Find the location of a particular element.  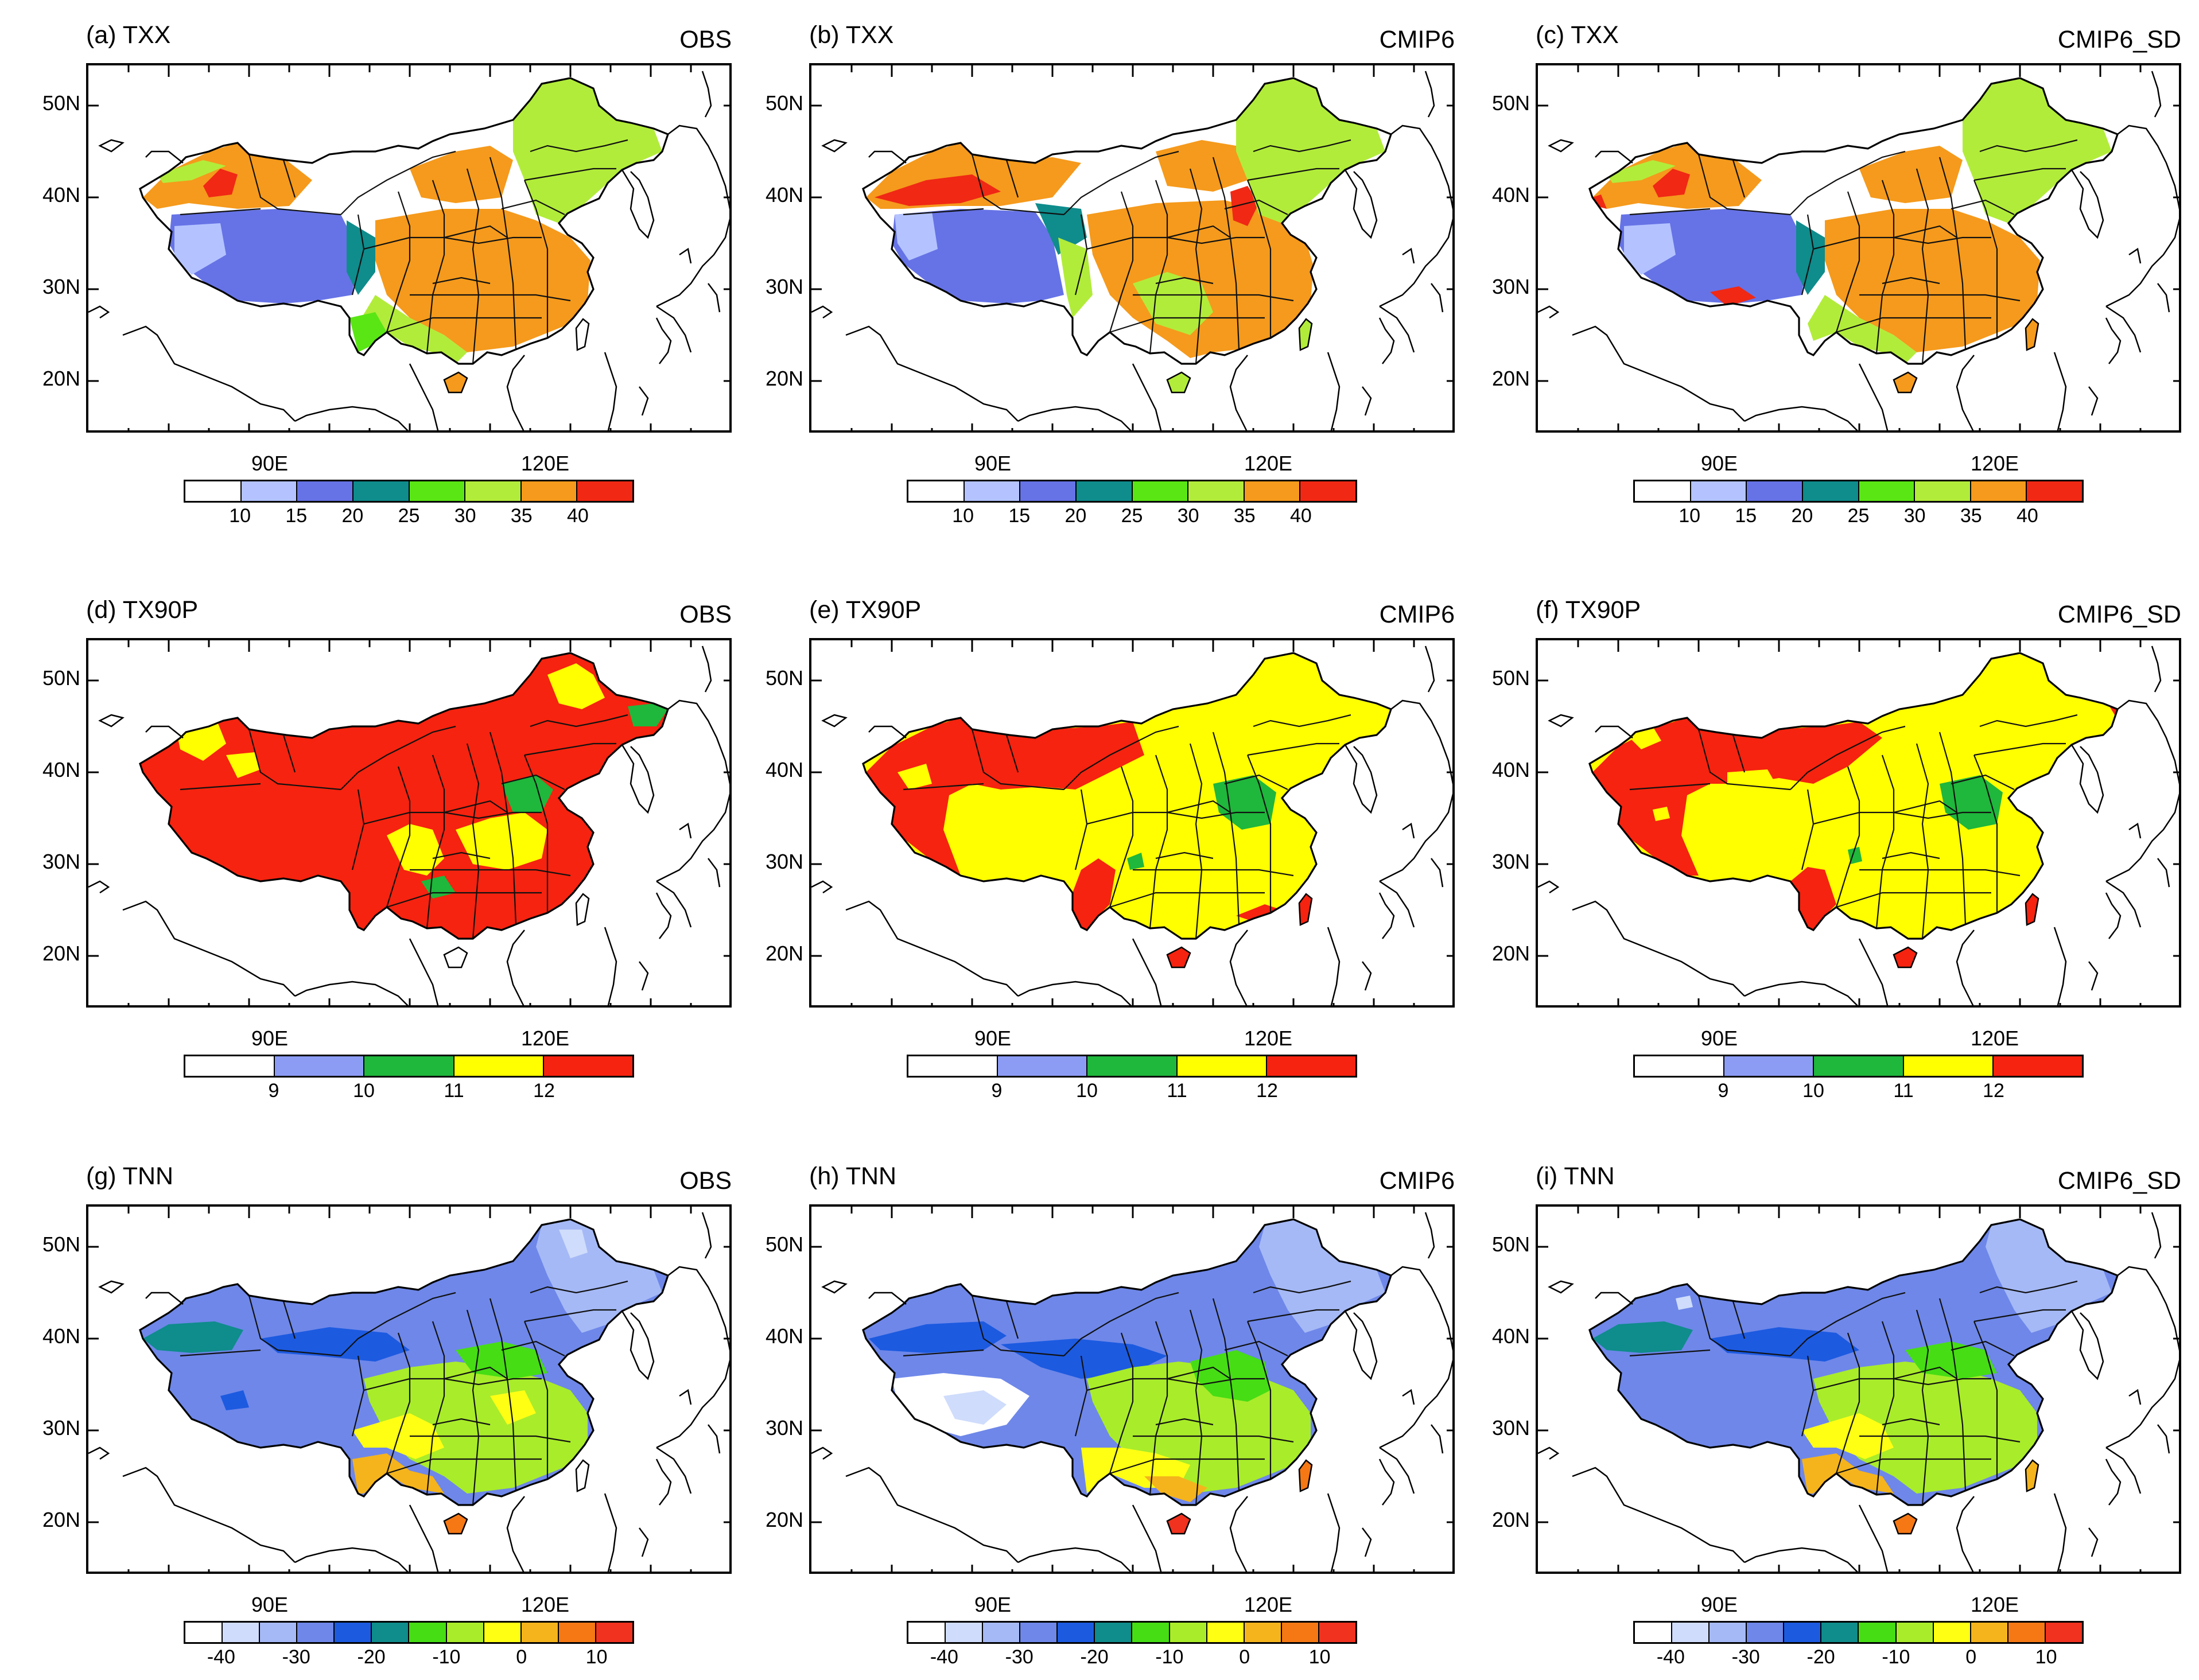

china-border is located at coordinates (404, 1362).